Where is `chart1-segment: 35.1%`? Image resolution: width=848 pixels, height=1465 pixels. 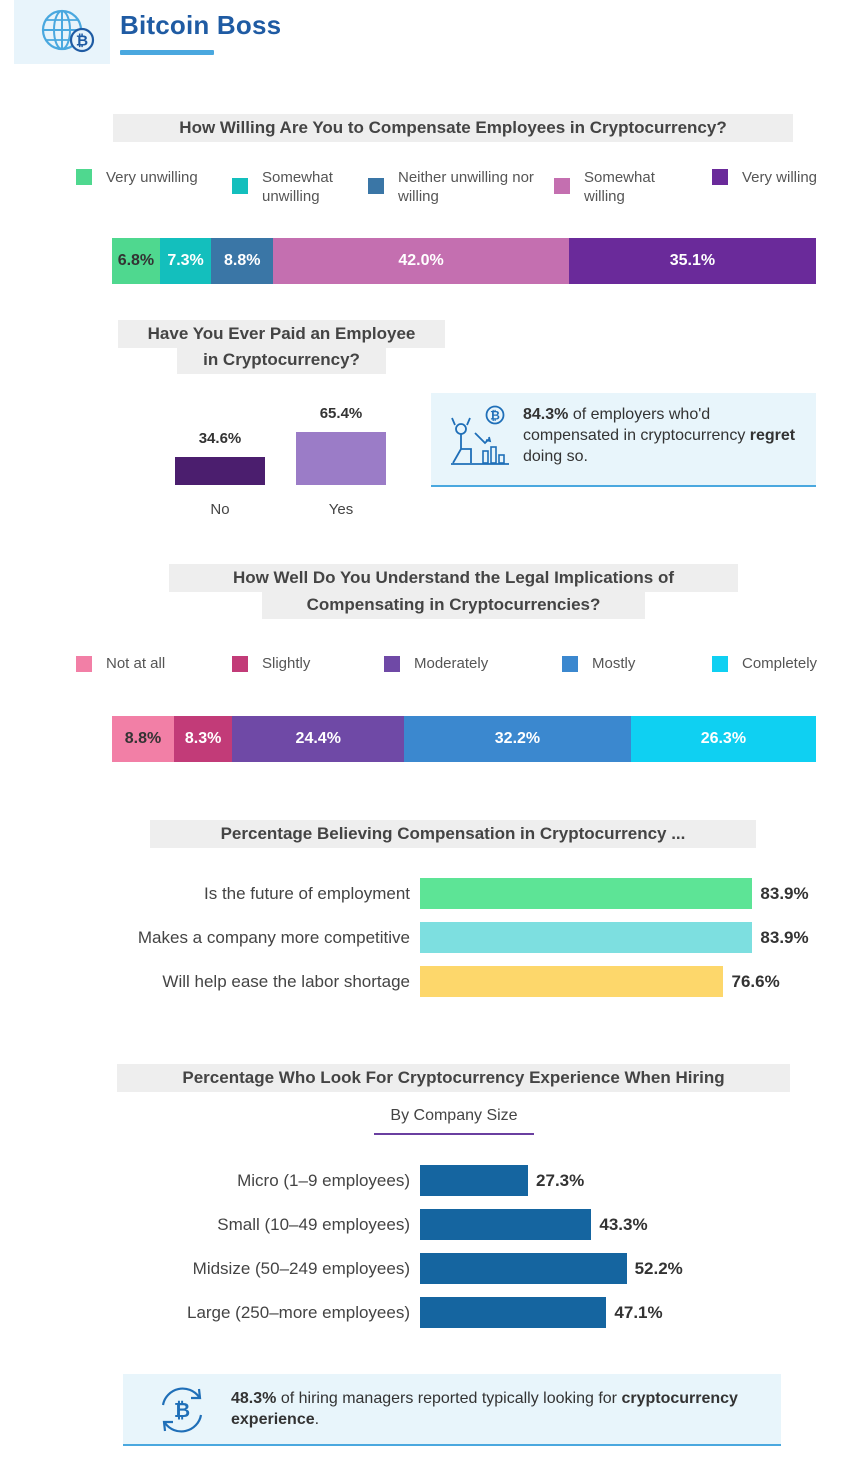
chart1-segment: 35.1% is located at coordinates (692, 261).